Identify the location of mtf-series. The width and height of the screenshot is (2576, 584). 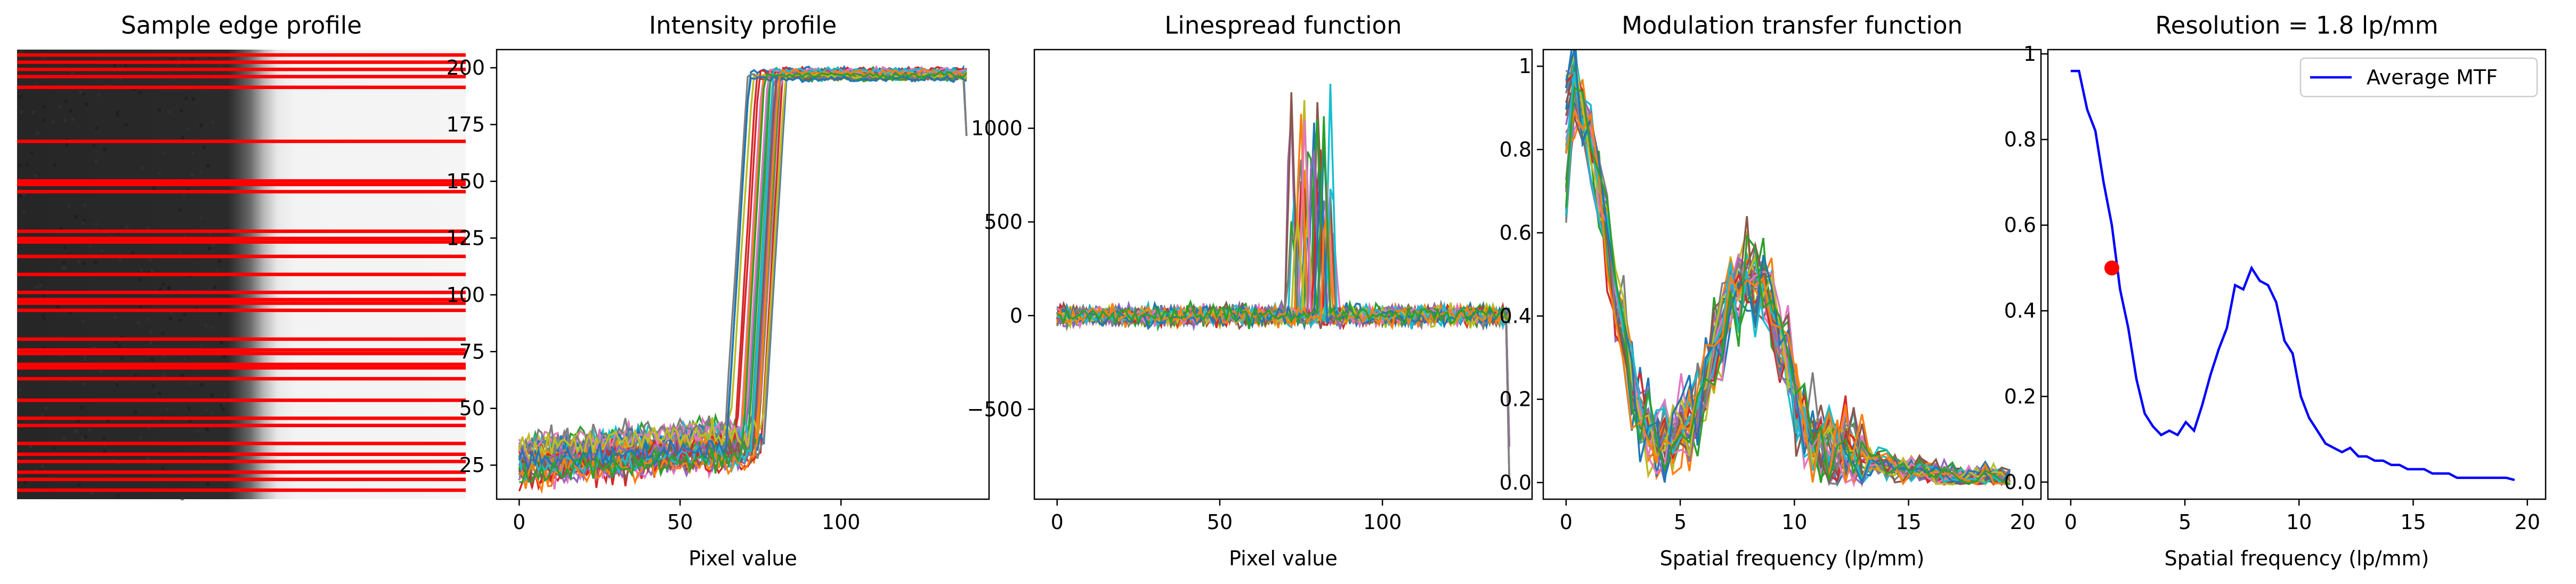
(1788, 269).